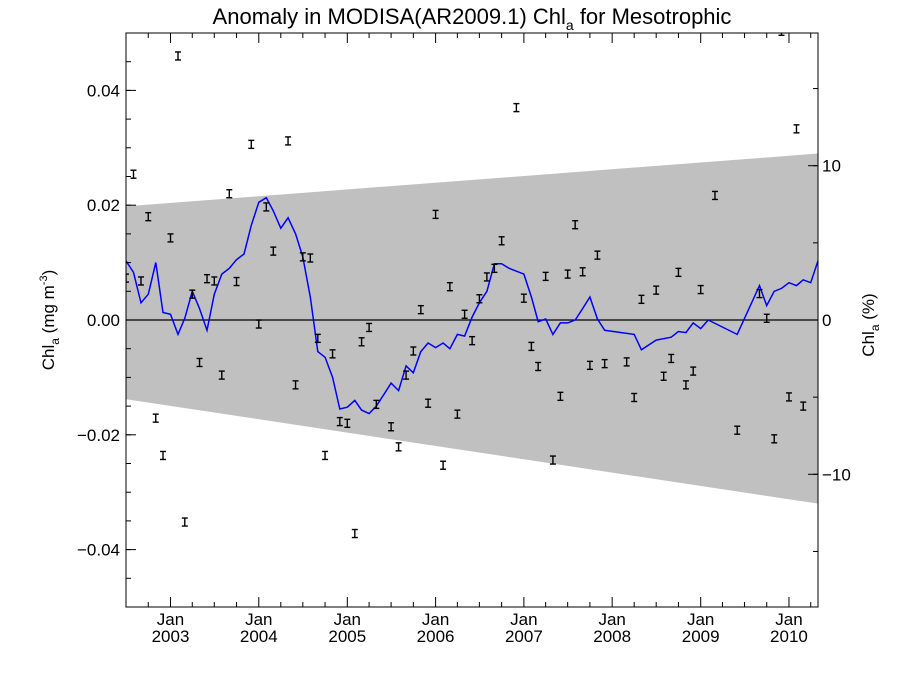  Describe the element at coordinates (826, 320) in the screenshot. I see `y-right-tick-label: 0` at that location.